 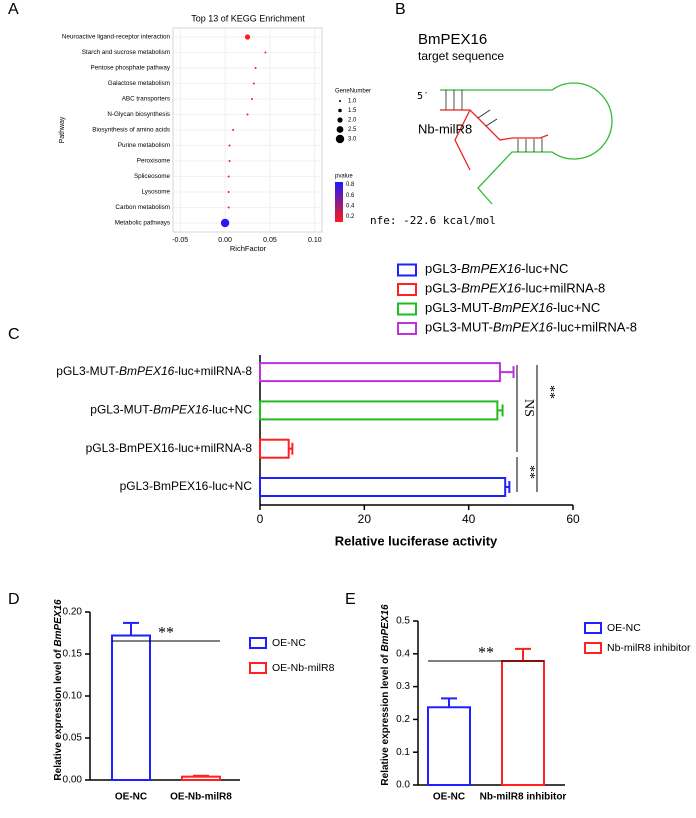 What do you see at coordinates (350, 217) in the screenshot?
I see `colorbar-label: 0.2` at bounding box center [350, 217].